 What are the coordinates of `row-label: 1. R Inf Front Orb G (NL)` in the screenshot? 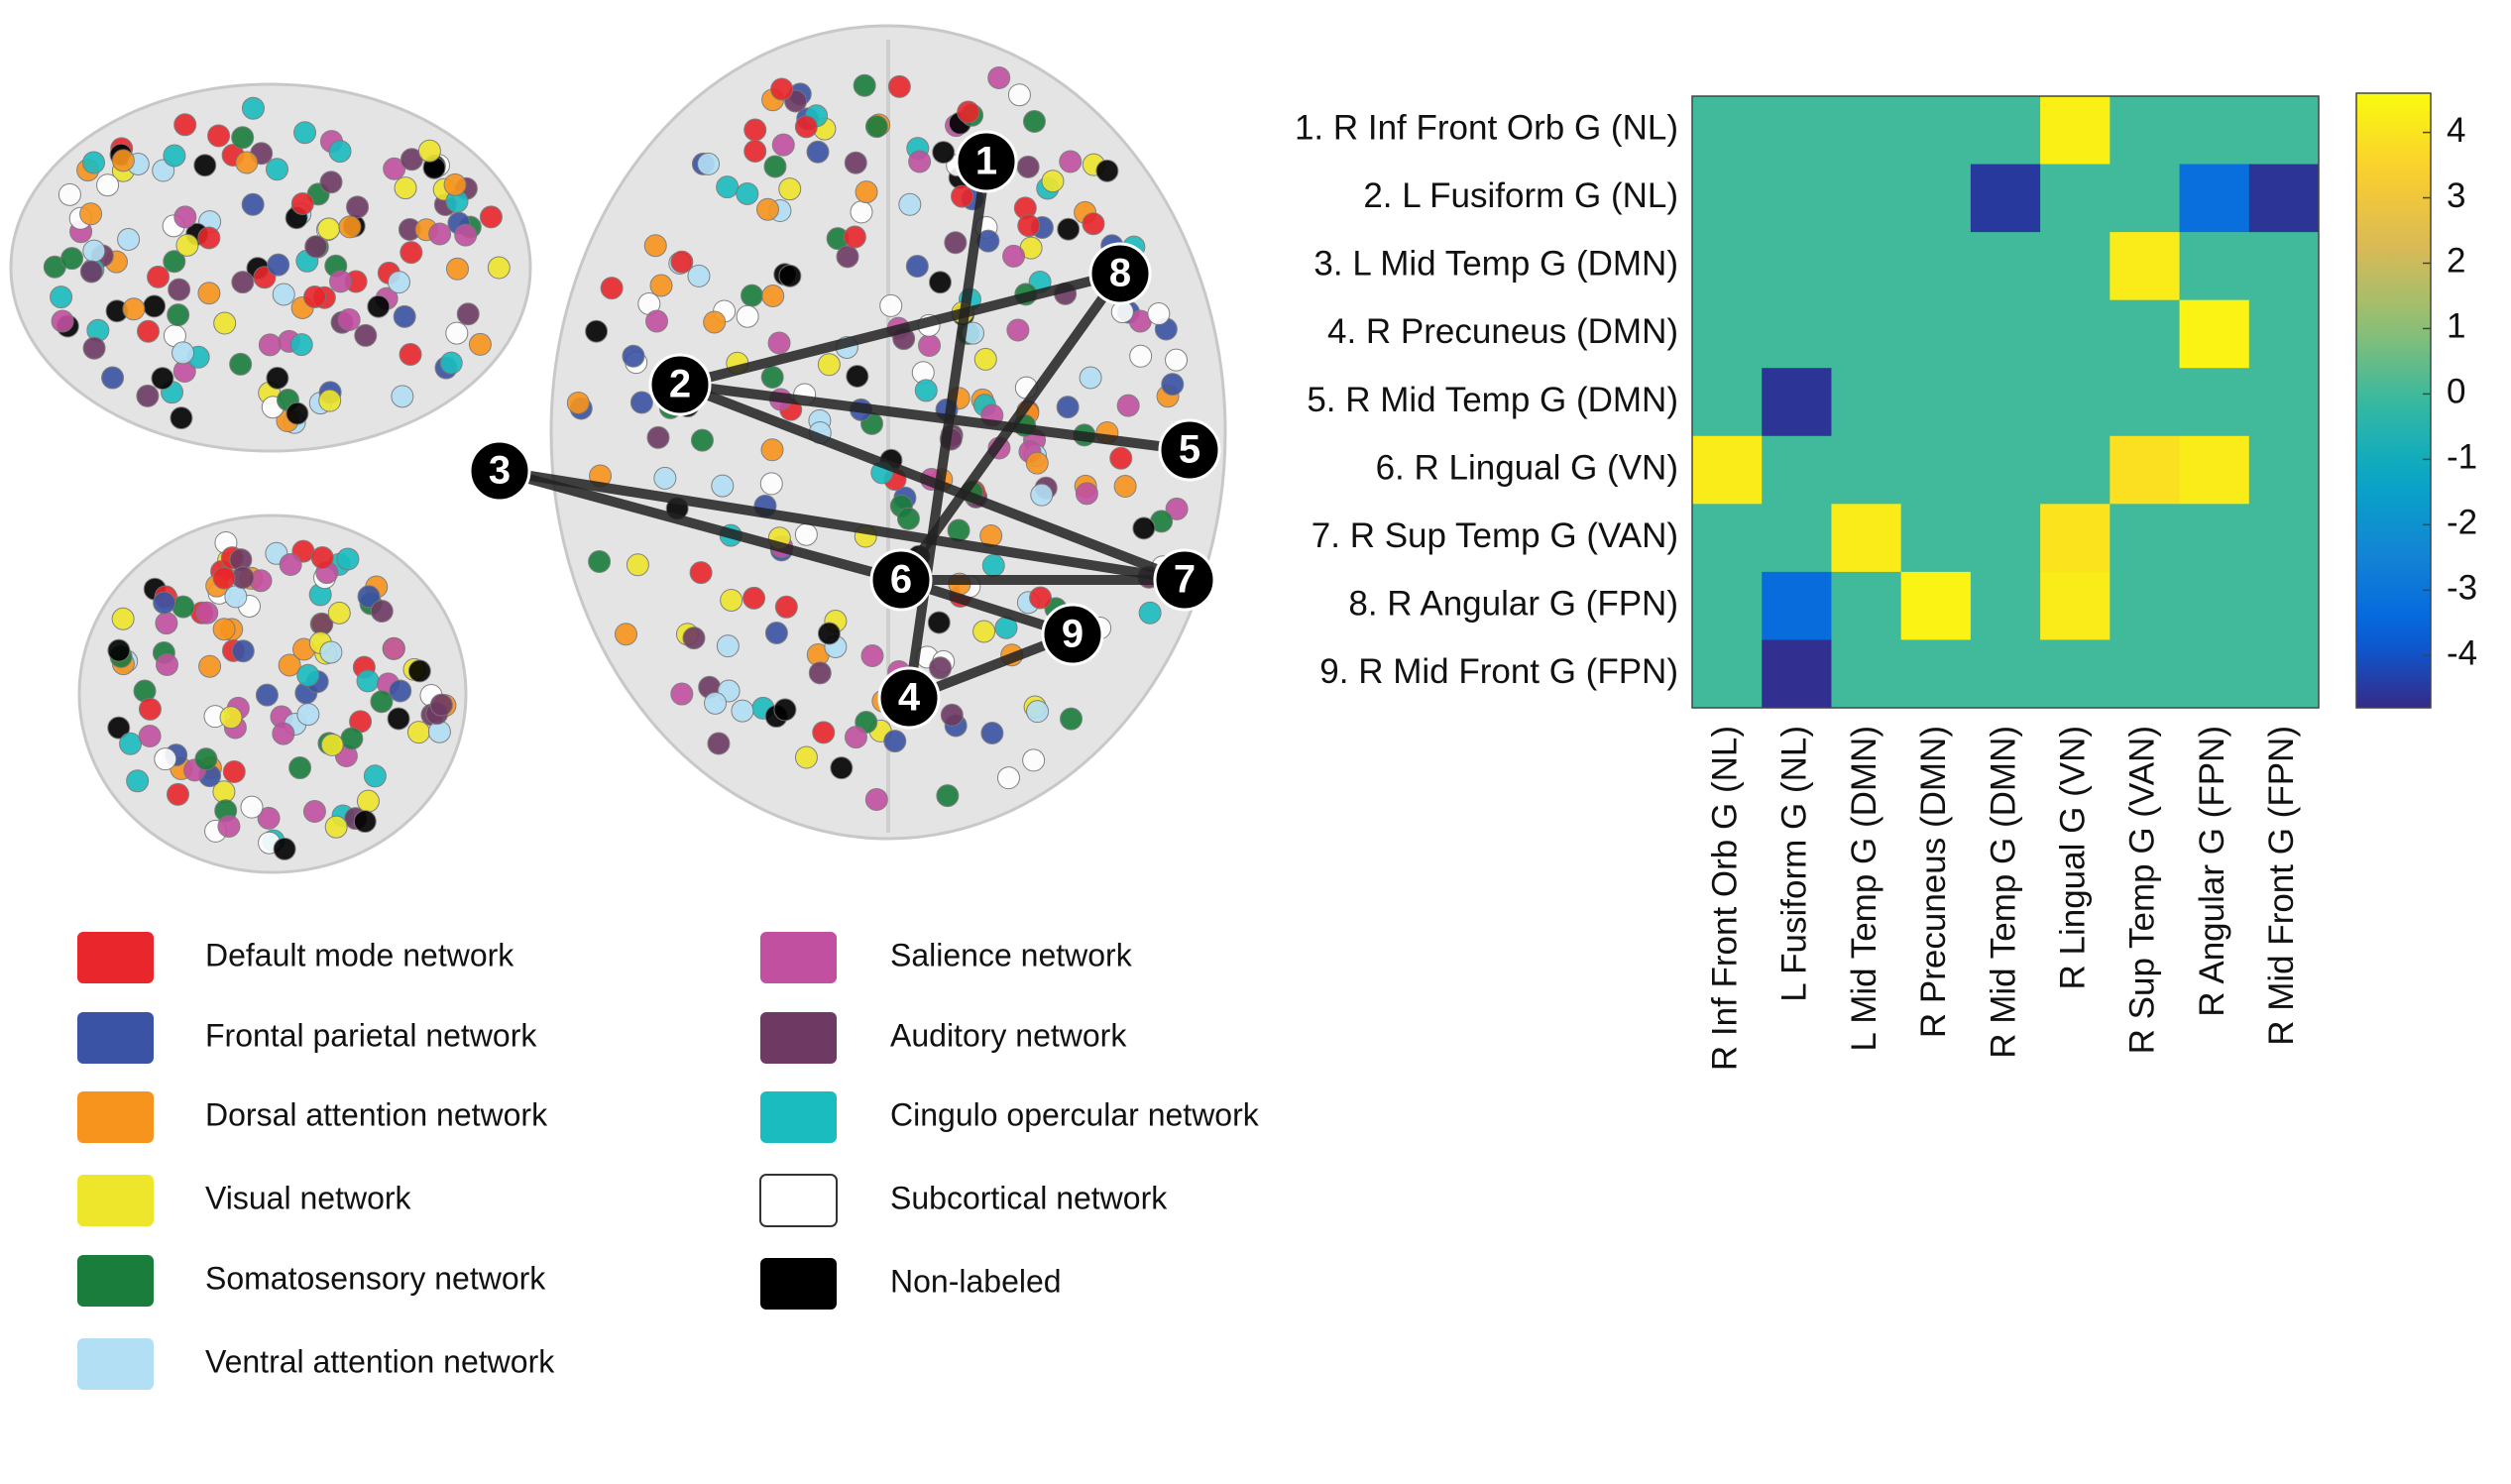 It's located at (1486, 128).